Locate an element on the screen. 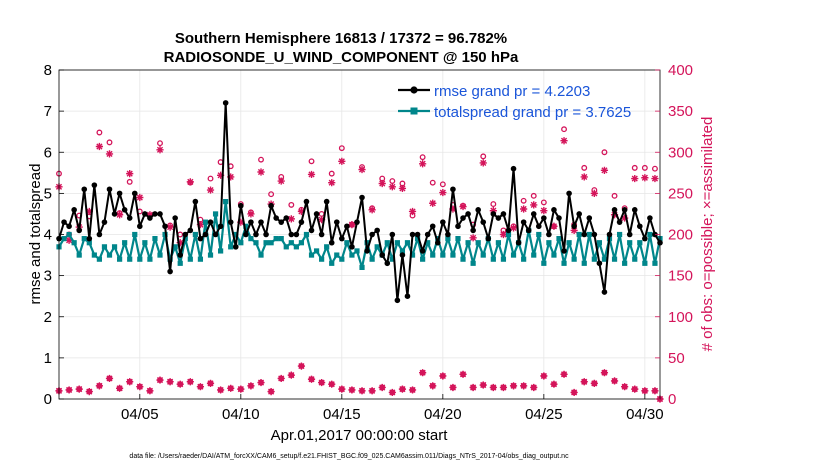  x-axis: 04/05 04/10 04/15 04/20 04/25 04/30 is located at coordinates (392, 408).